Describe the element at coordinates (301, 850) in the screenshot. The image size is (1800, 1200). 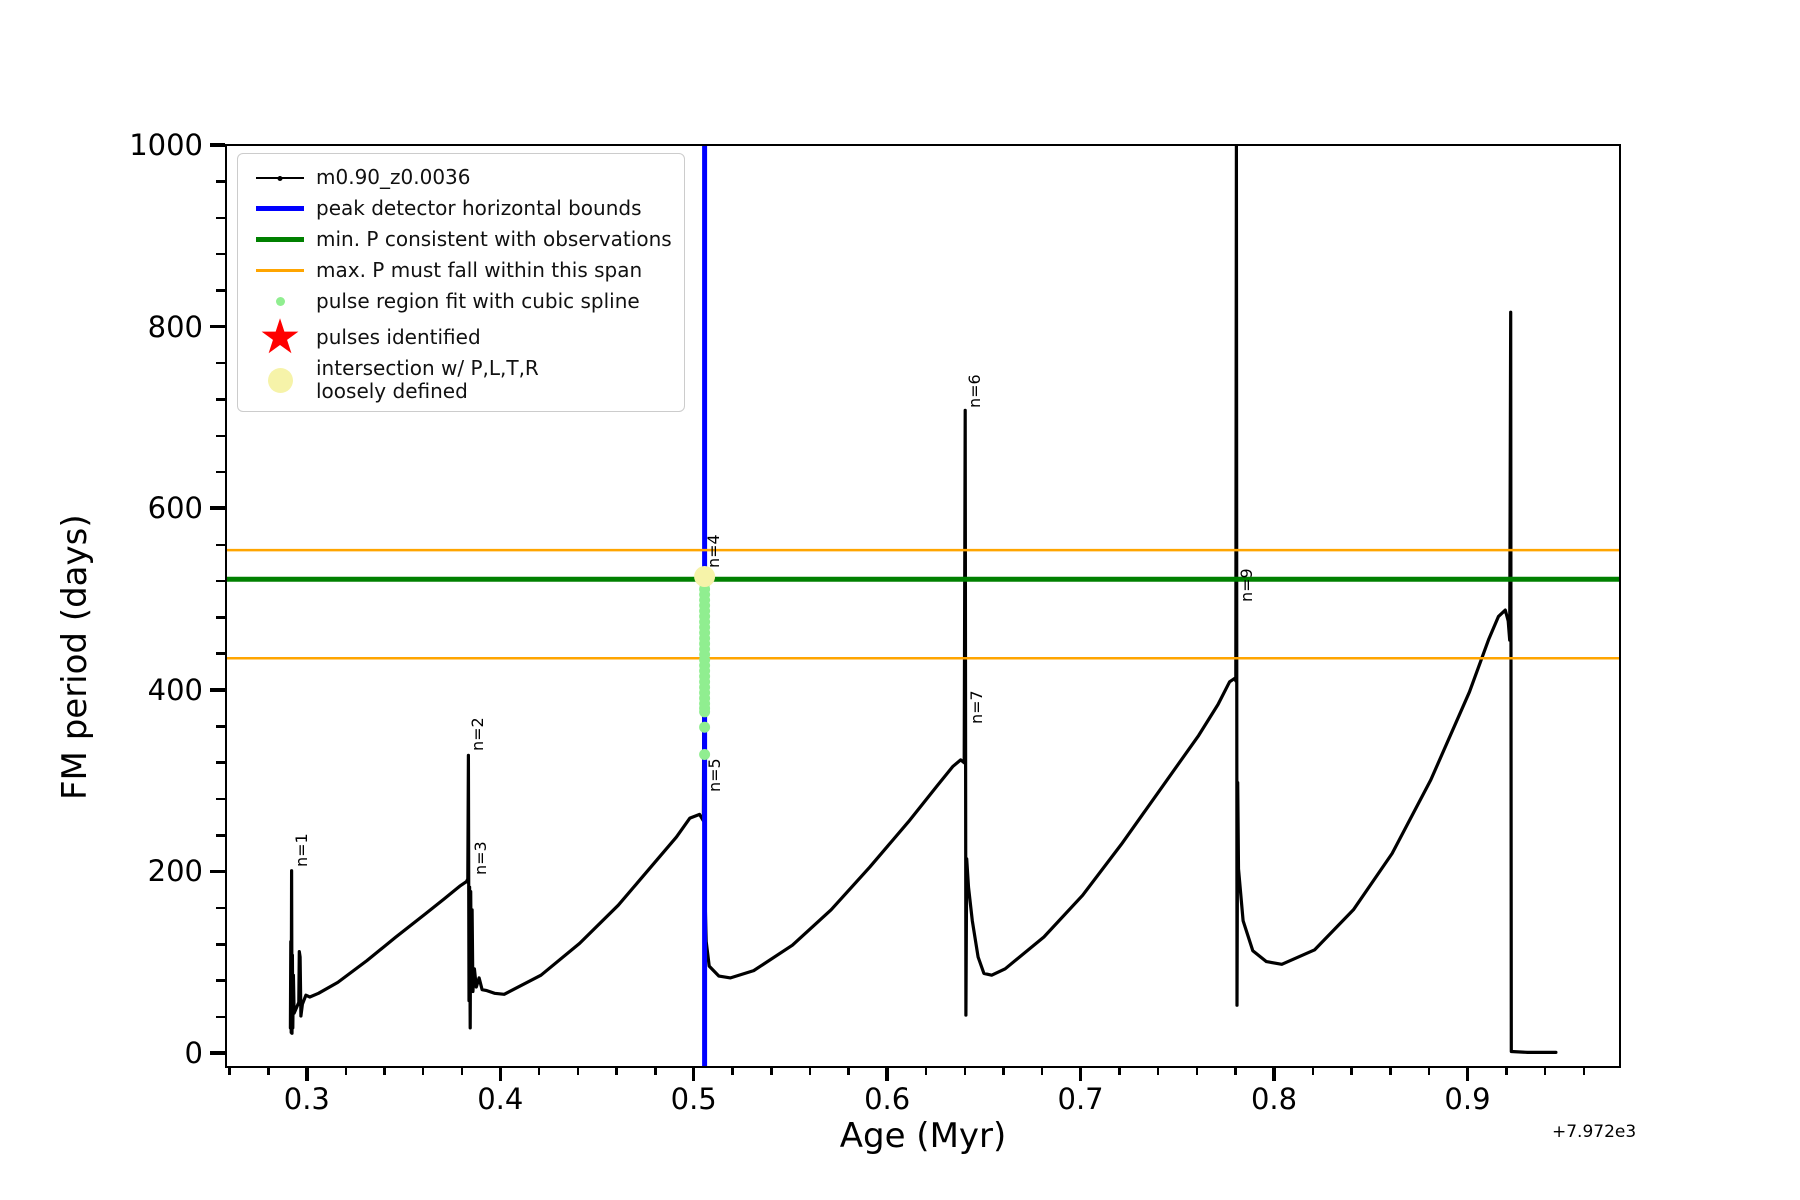
I see `annotation-n=1: n=1` at that location.